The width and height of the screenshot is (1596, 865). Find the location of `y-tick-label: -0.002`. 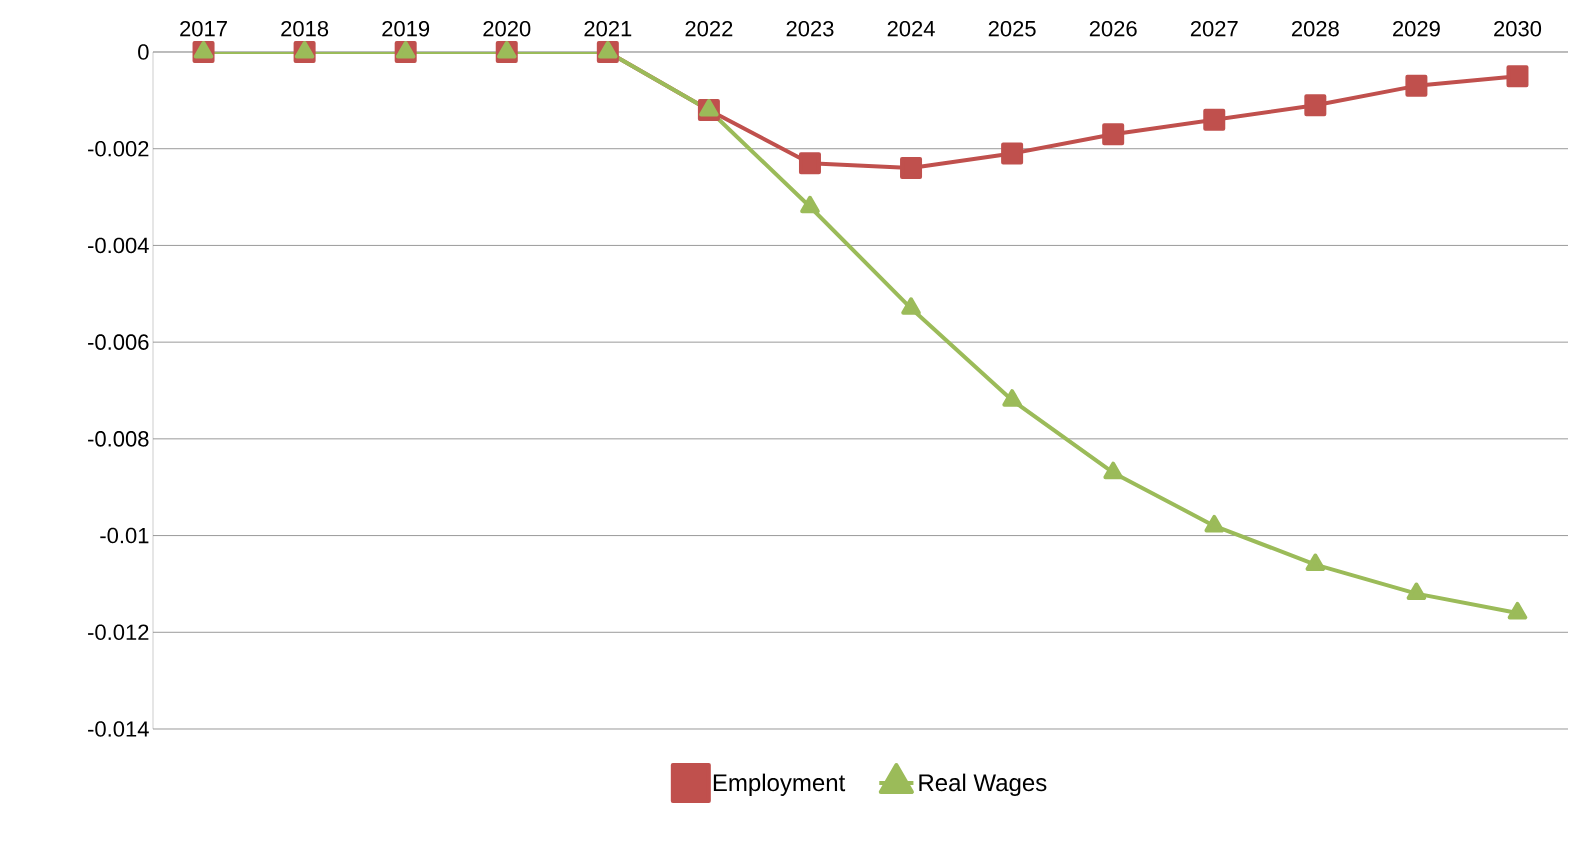

y-tick-label: -0.002 is located at coordinates (118, 148).